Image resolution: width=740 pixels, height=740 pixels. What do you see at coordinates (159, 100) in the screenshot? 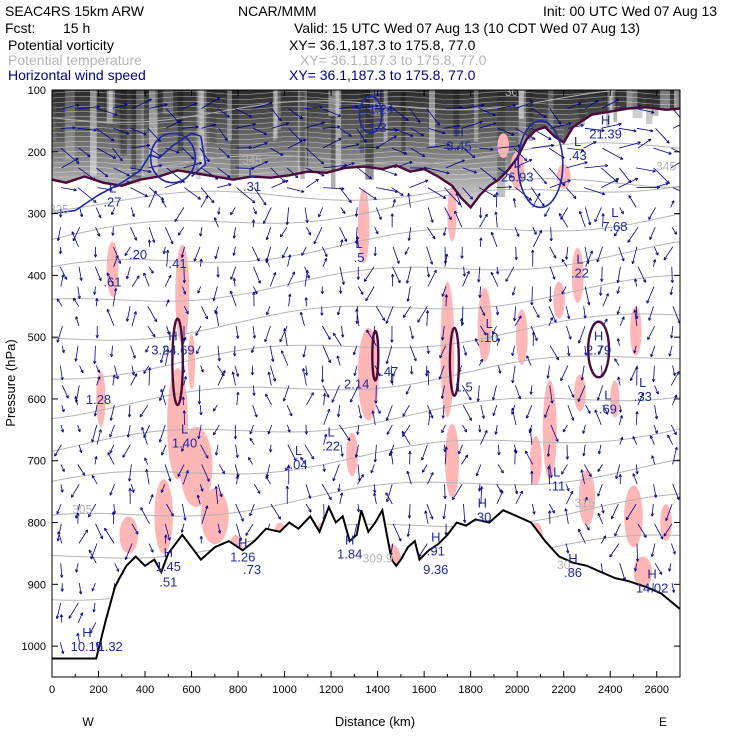
I see `stratosphere-streak` at bounding box center [159, 100].